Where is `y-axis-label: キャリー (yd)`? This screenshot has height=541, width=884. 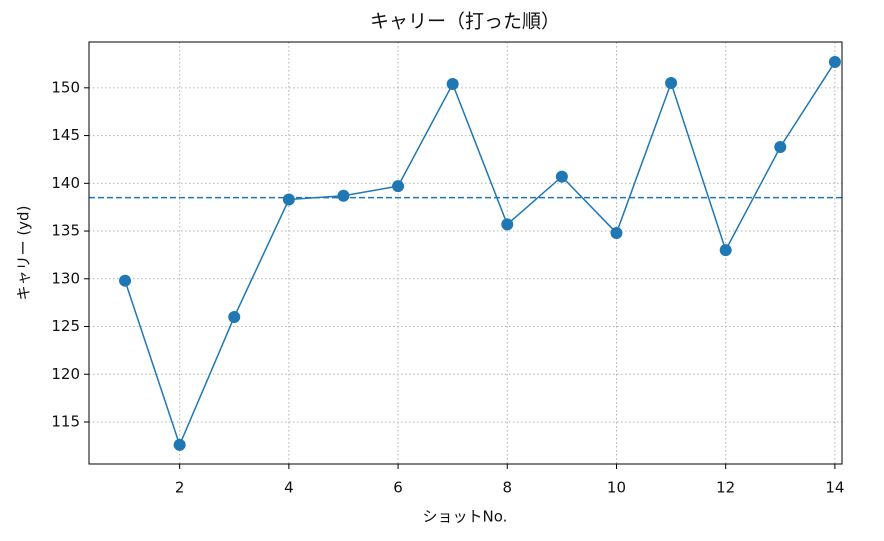
y-axis-label: キャリー (yd) is located at coordinates (24, 253).